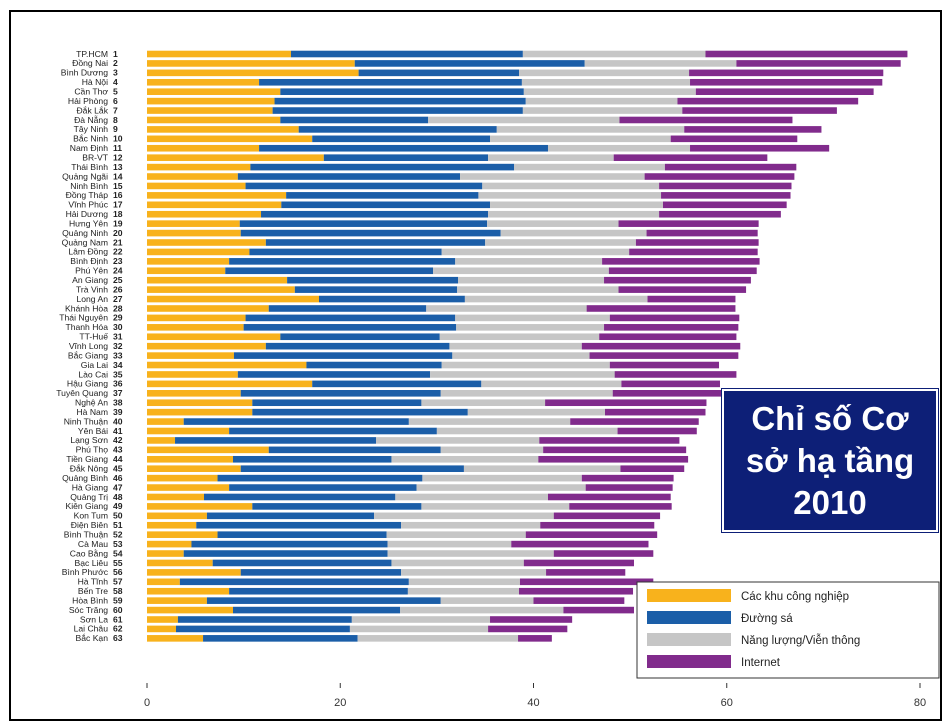 This screenshot has width=951, height=725. I want to click on x-tick-label: 80, so click(920, 703).